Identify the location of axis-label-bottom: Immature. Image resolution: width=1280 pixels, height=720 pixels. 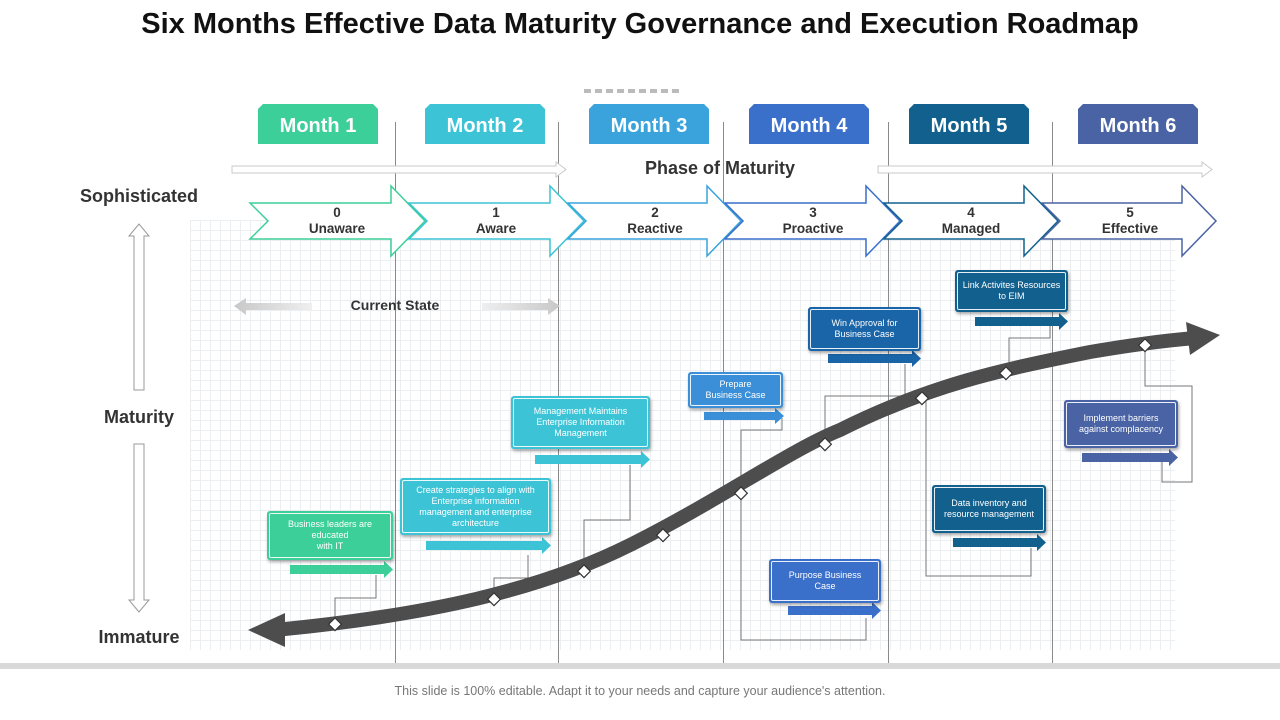
(139, 637).